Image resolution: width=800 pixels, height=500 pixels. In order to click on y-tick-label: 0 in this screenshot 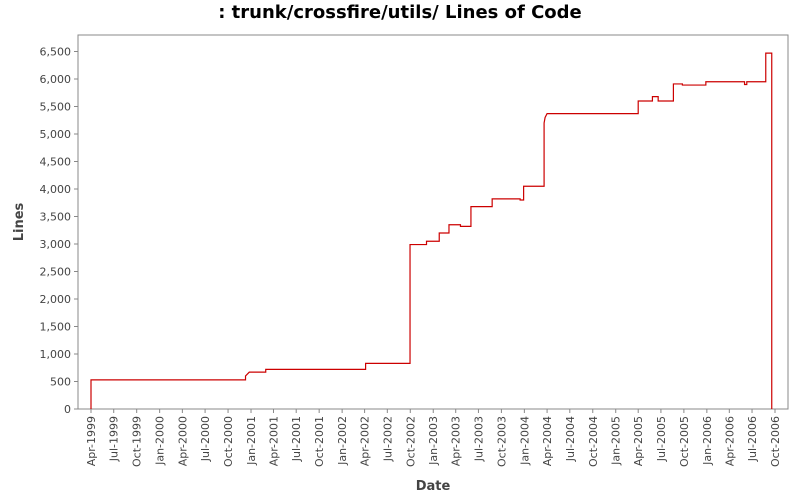, I will do `click(67, 409)`.